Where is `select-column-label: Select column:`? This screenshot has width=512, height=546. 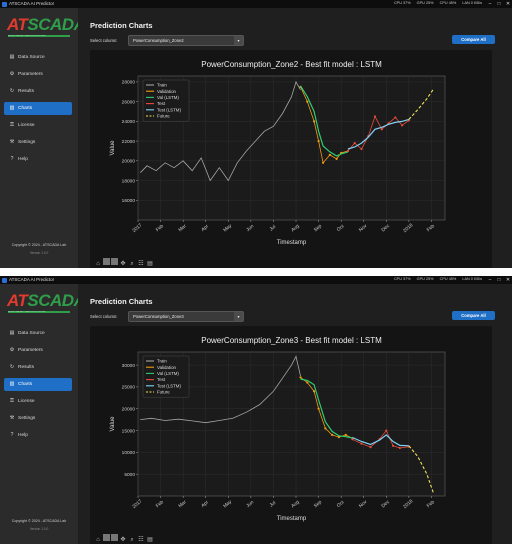 select-column-label: Select column: is located at coordinates (104, 40).